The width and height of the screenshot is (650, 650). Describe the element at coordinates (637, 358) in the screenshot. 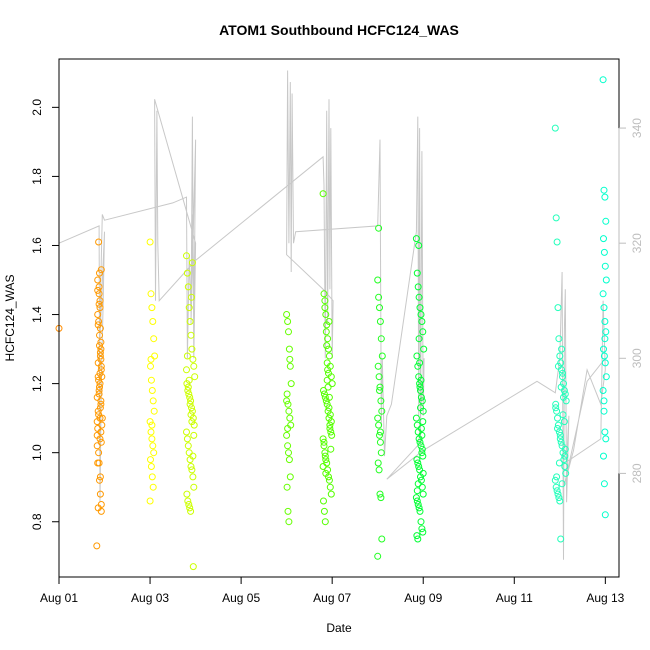

I see `right-tick-label: 300` at that location.